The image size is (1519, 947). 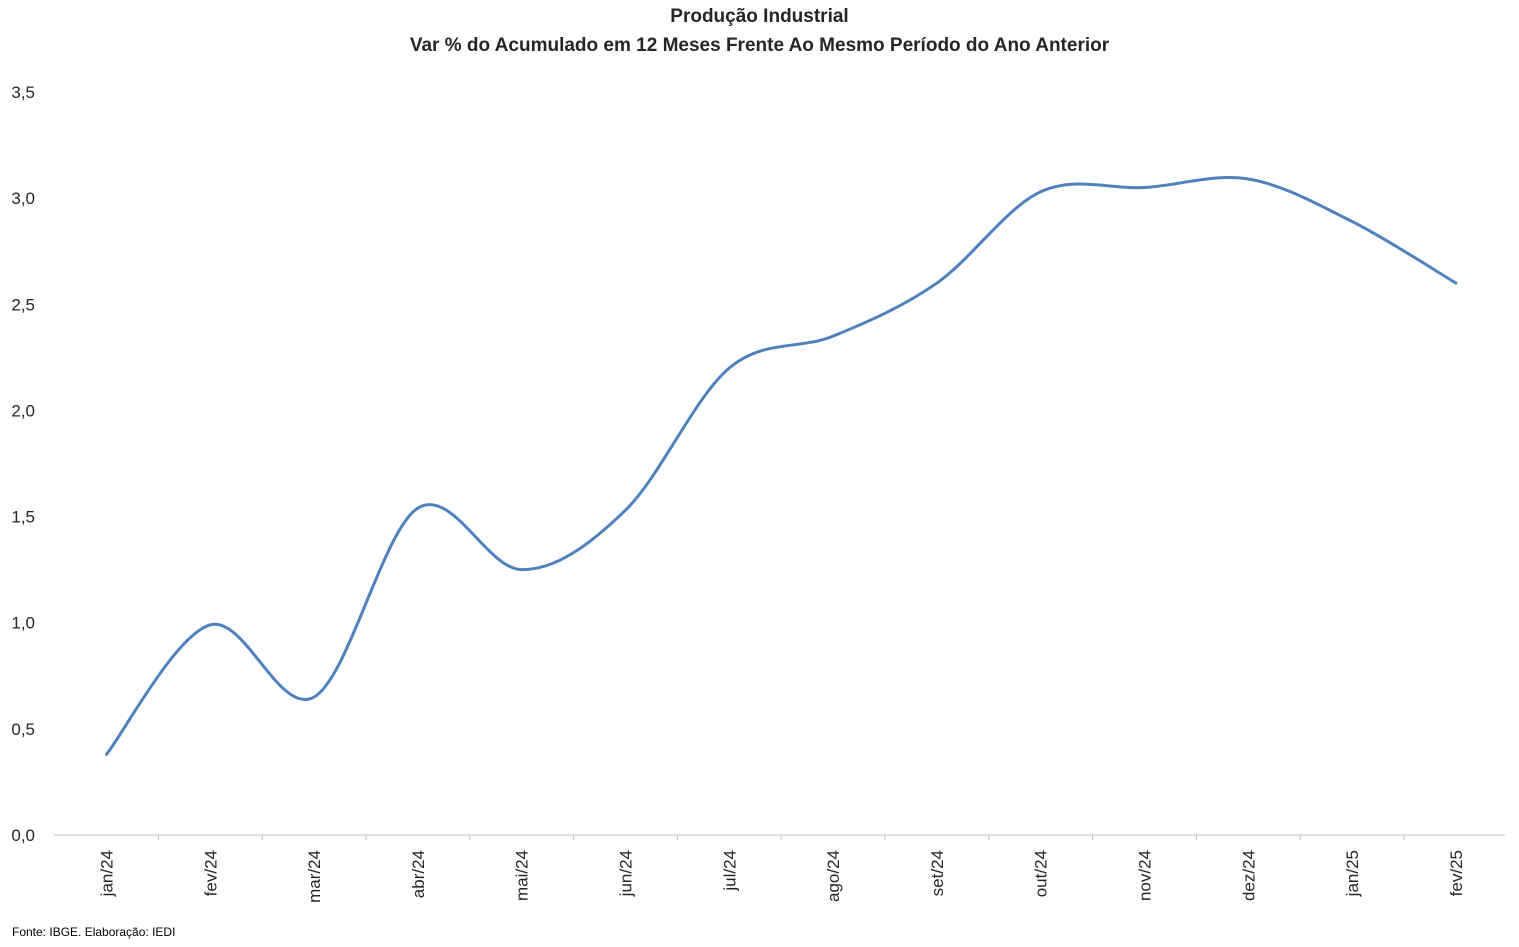 What do you see at coordinates (23, 729) in the screenshot?
I see `y-tick-label: 0,5` at bounding box center [23, 729].